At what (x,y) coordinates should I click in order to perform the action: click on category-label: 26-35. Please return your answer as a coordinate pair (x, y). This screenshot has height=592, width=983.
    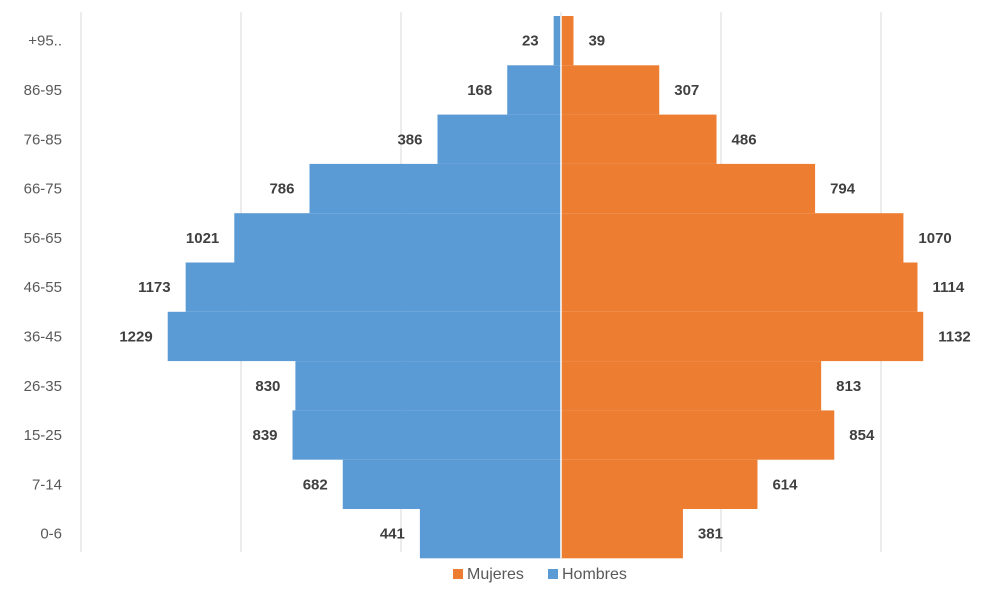
    Looking at the image, I should click on (43, 386).